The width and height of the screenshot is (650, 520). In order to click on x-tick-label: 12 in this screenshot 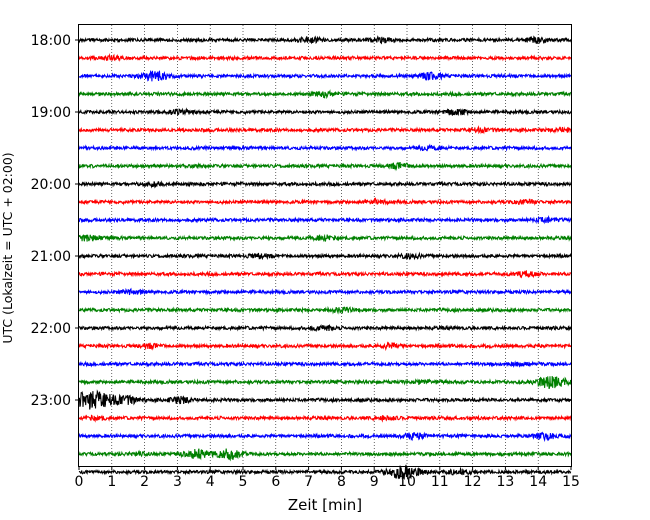, I will do `click(473, 482)`.